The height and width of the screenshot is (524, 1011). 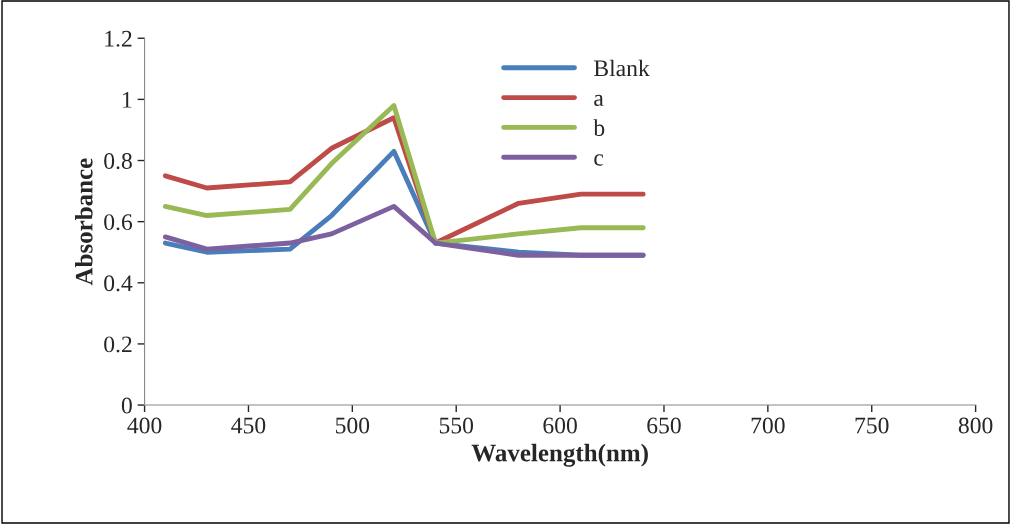 I want to click on legend-label: Blank, so click(x=622, y=68).